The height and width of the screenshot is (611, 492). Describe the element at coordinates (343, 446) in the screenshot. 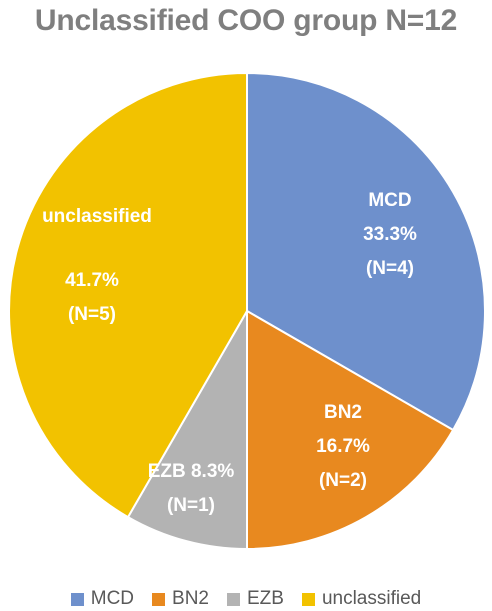

I see `slice-label-bn2-pct: 16.7%` at that location.